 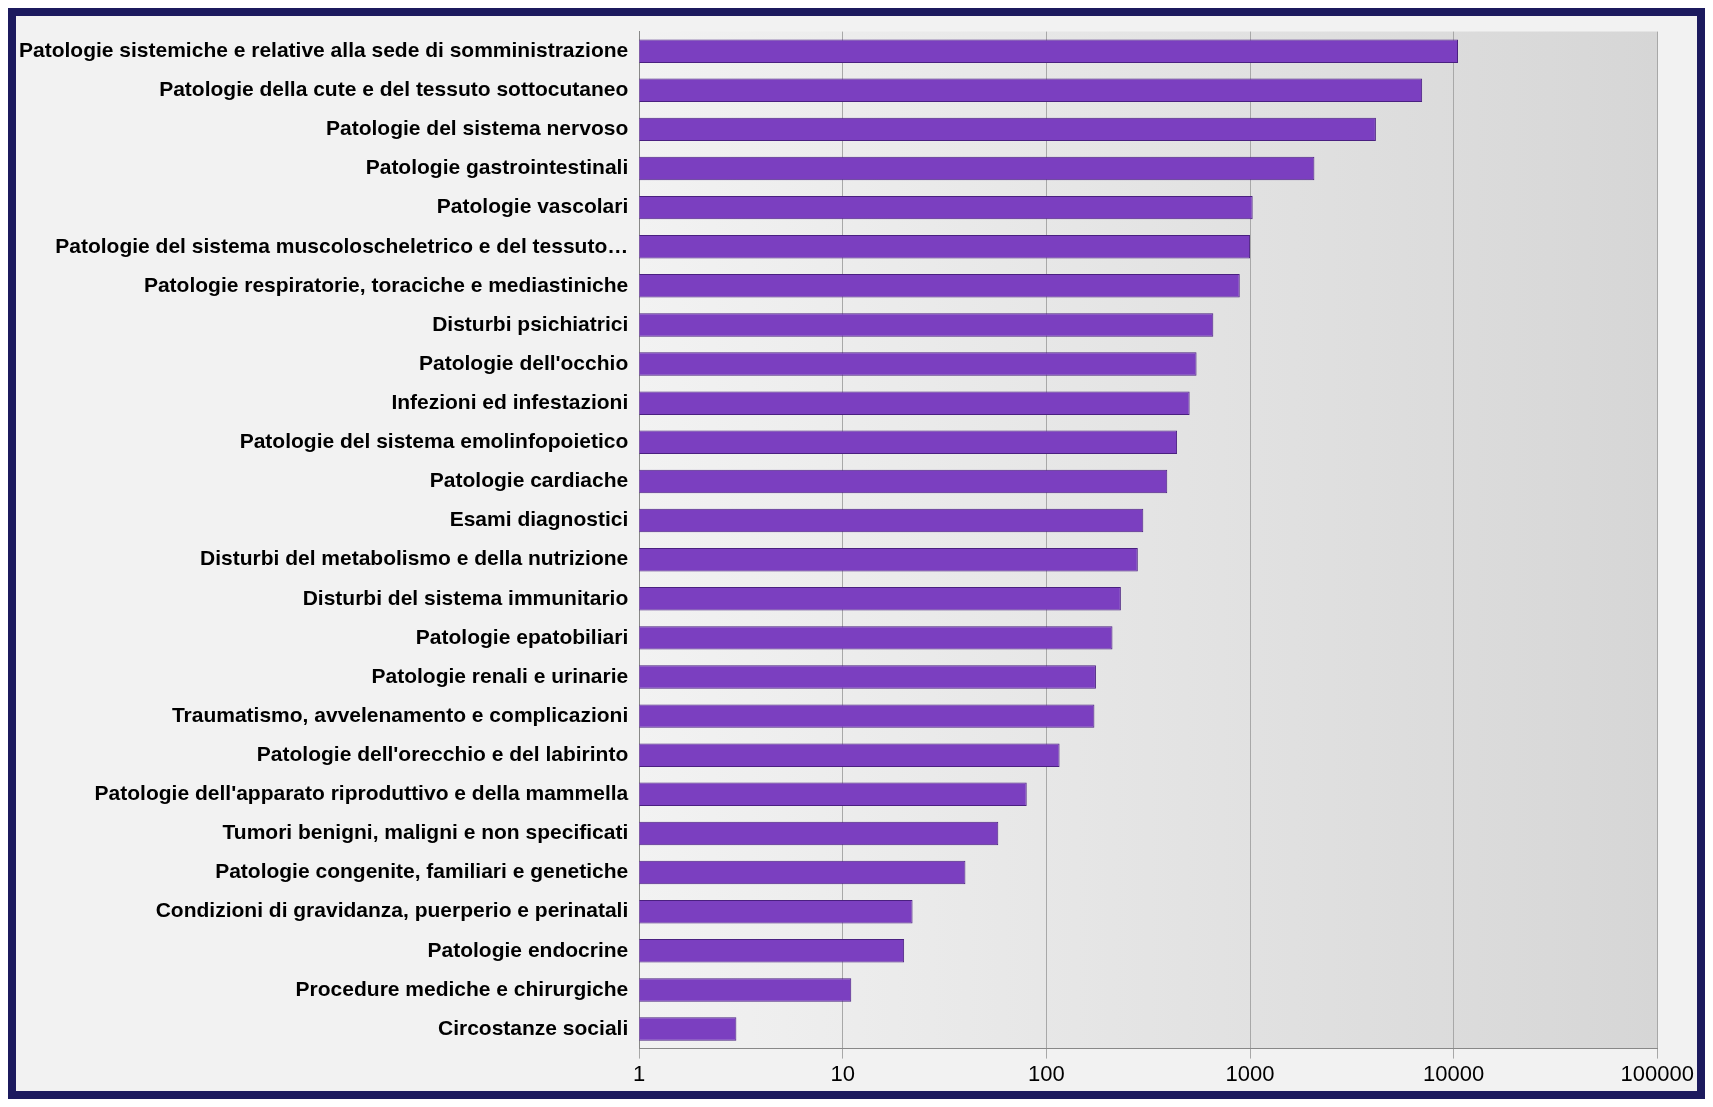 What do you see at coordinates (414, 558) in the screenshot?
I see `y-tick-label: Disturbi del metabolismo e della nutrizione` at bounding box center [414, 558].